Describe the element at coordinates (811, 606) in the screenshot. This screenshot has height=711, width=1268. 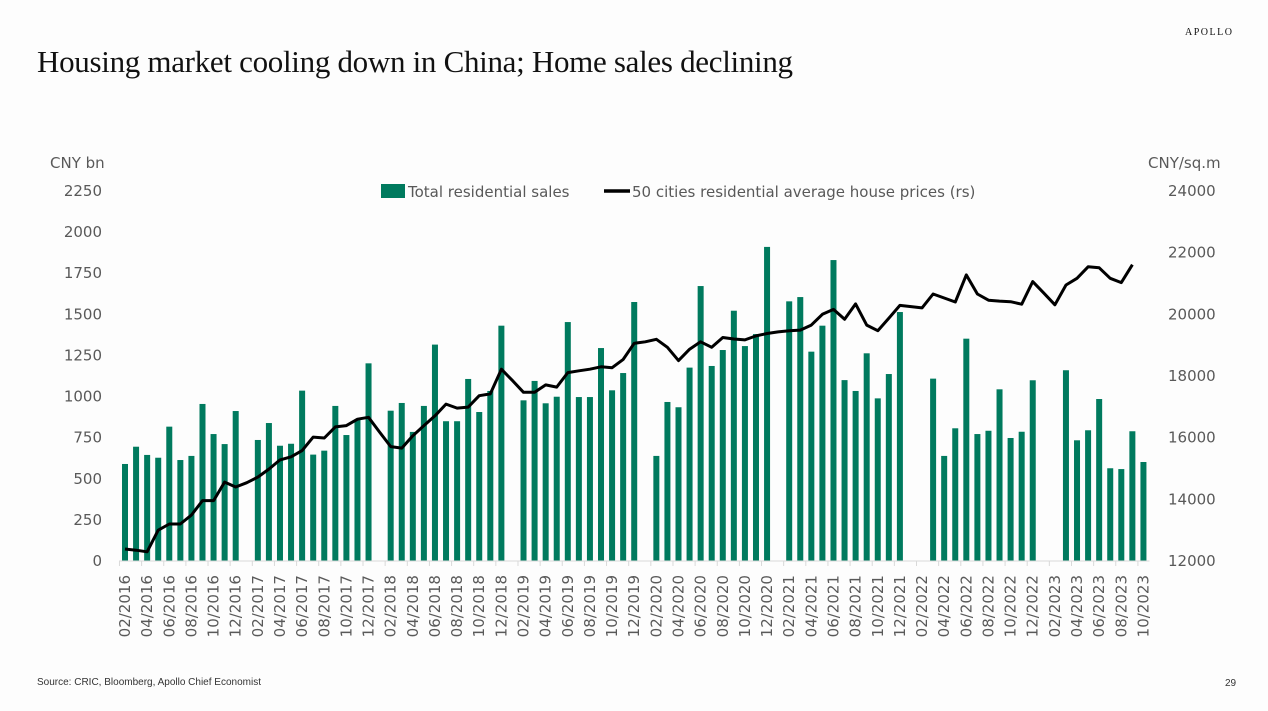
I see `x-tick-label: 04/2021` at that location.